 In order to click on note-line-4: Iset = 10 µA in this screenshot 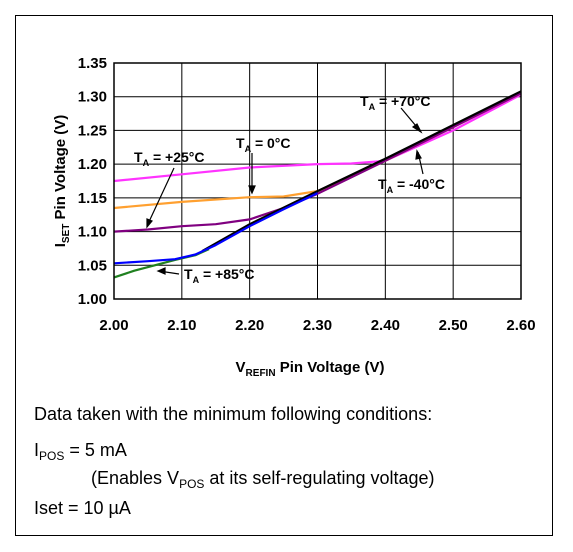, I will do `click(82, 508)`.